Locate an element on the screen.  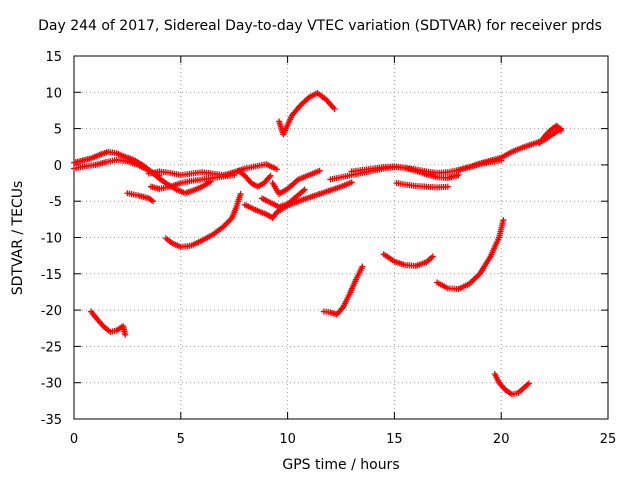
y-tick-label-0: 15 is located at coordinates (53, 57).